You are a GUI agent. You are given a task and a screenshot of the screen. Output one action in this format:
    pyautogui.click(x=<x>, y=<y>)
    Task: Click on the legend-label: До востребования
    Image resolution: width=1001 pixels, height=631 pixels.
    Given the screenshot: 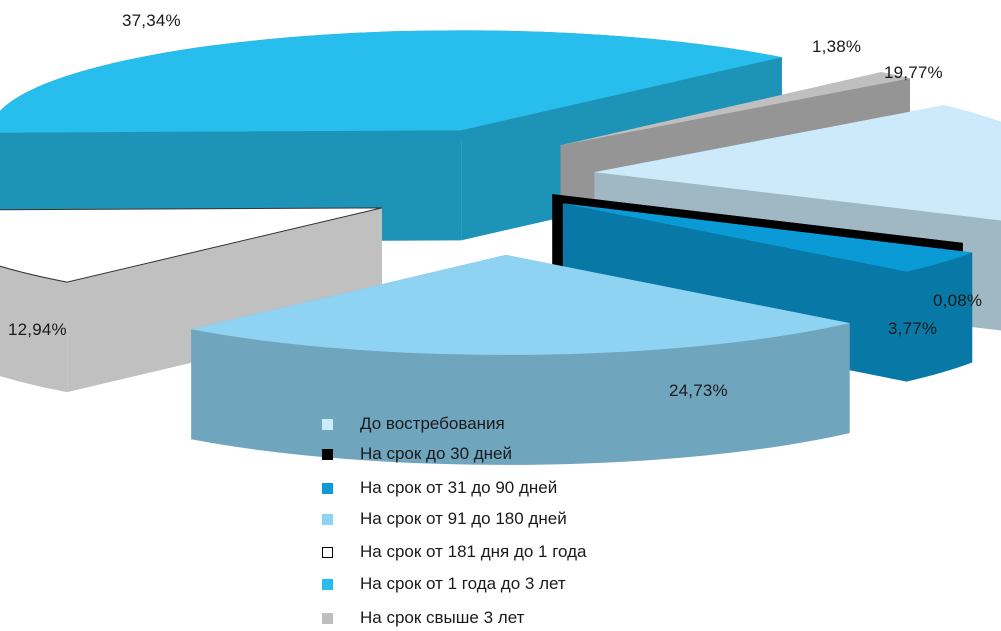 What is the action you would take?
    pyautogui.click(x=432, y=423)
    